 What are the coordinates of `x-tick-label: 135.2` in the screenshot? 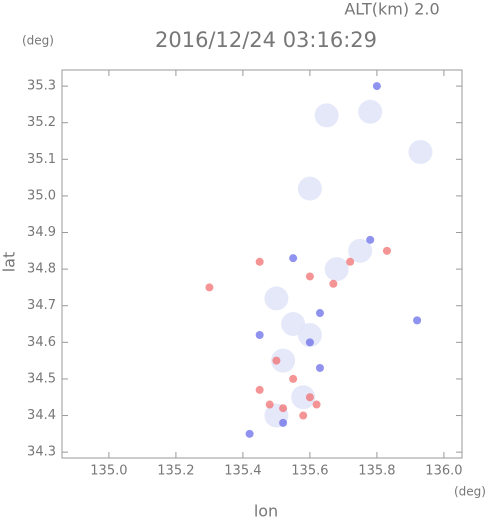 It's located at (175, 471).